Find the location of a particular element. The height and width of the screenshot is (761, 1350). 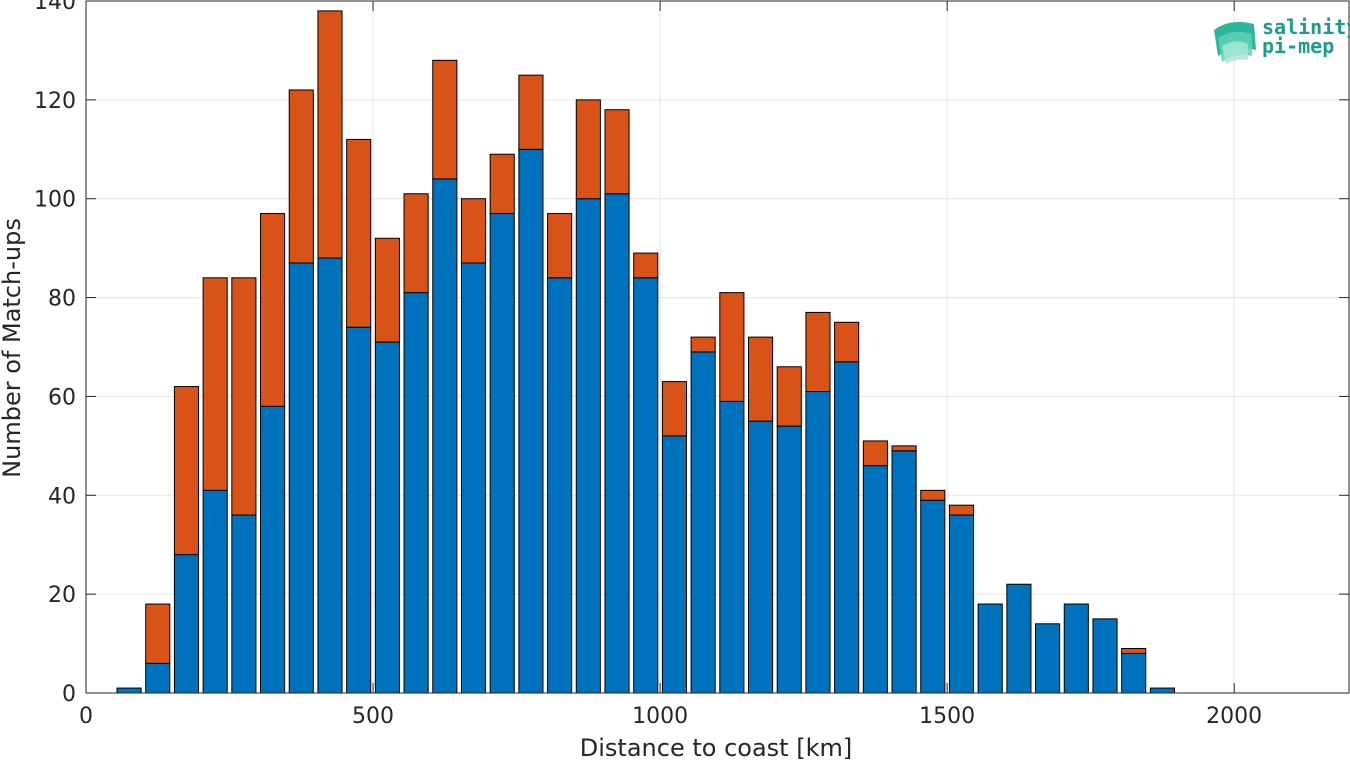

x-axis-label: Distance to coast [km] is located at coordinates (716, 747).